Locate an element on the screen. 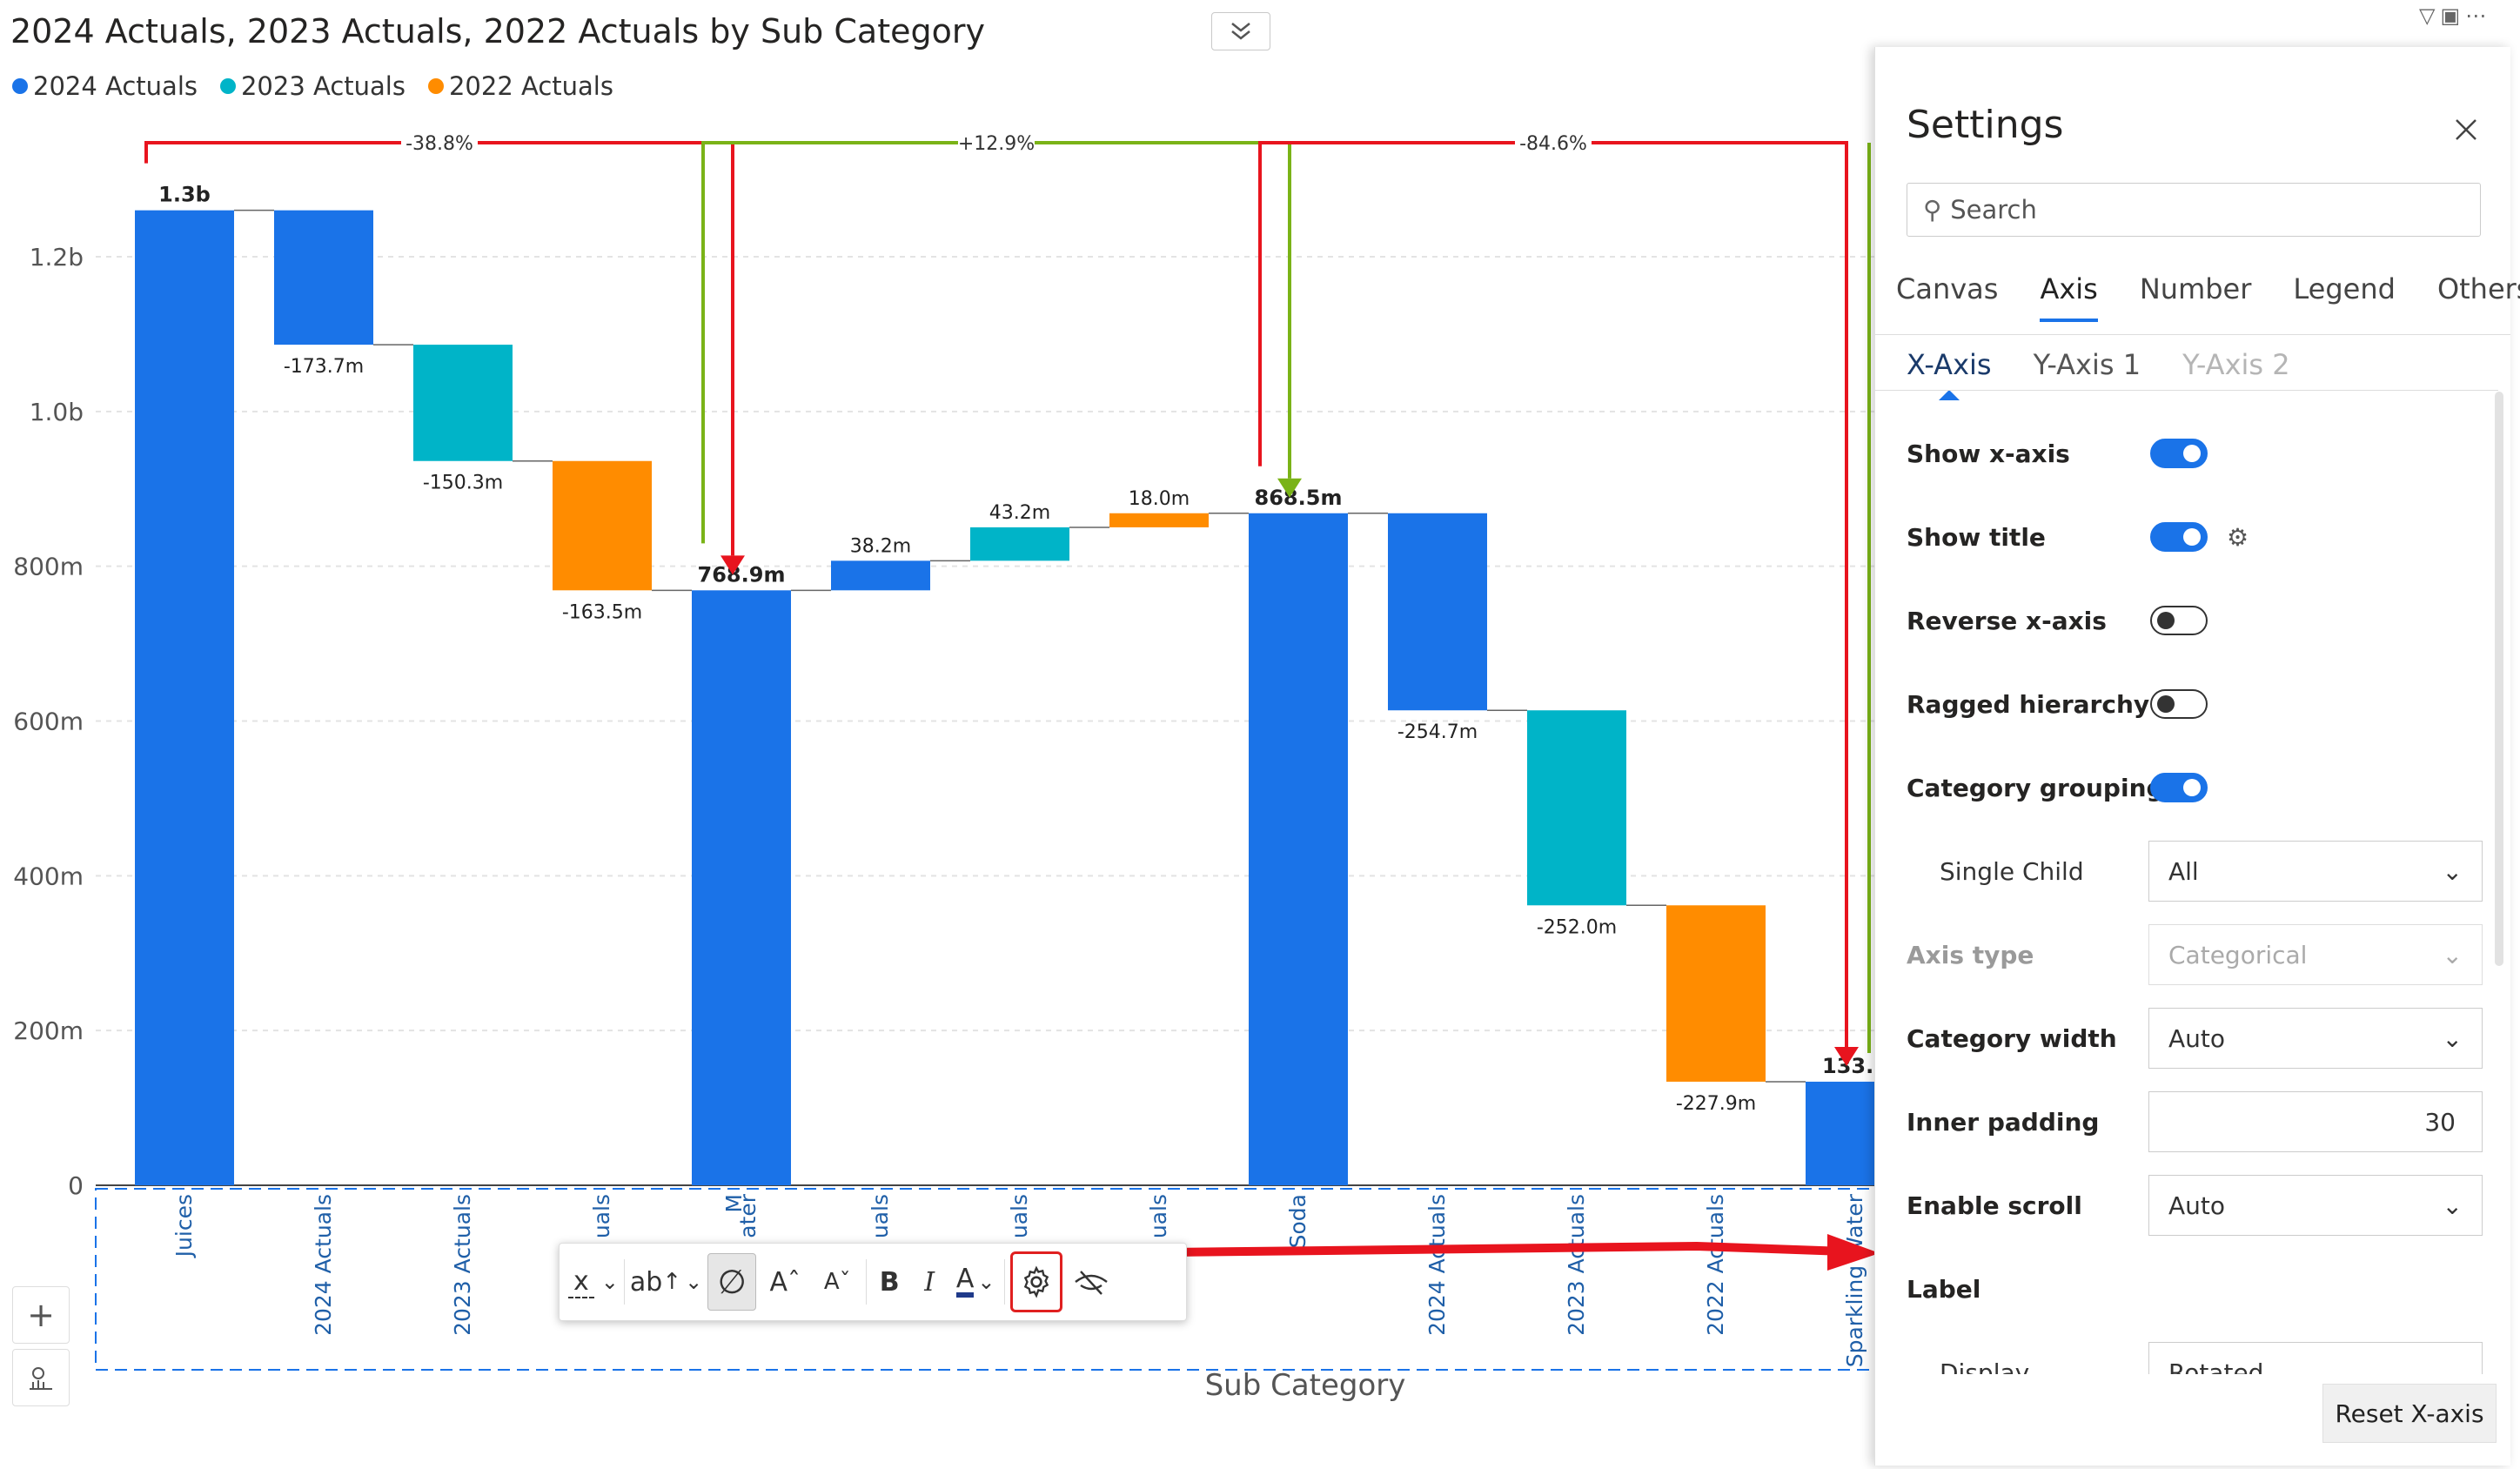 Image resolution: width=2520 pixels, height=1469 pixels. tab-axis: Axis is located at coordinates (2068, 299).